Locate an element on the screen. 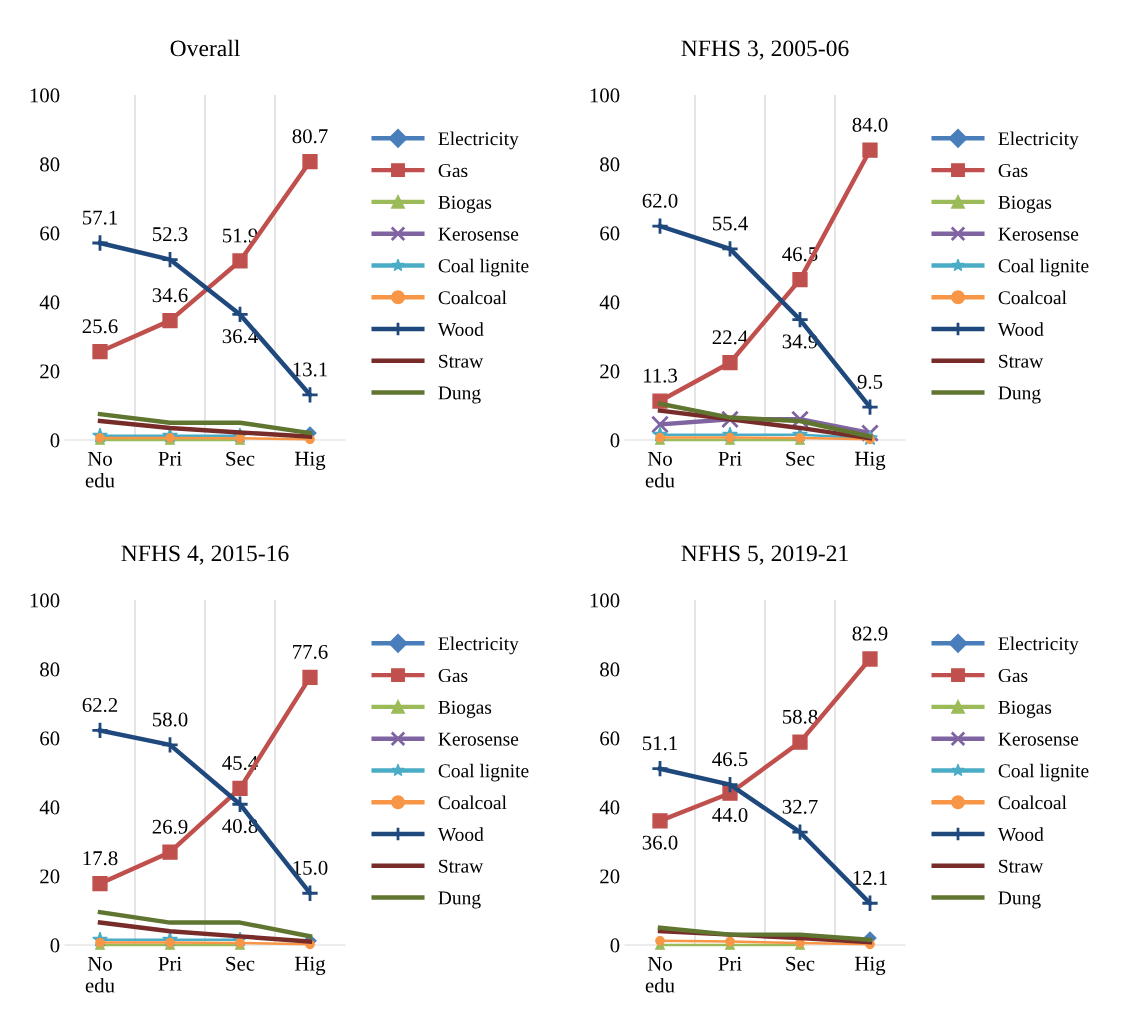 The image size is (1121, 1014). data-label: 15.0 is located at coordinates (310, 867).